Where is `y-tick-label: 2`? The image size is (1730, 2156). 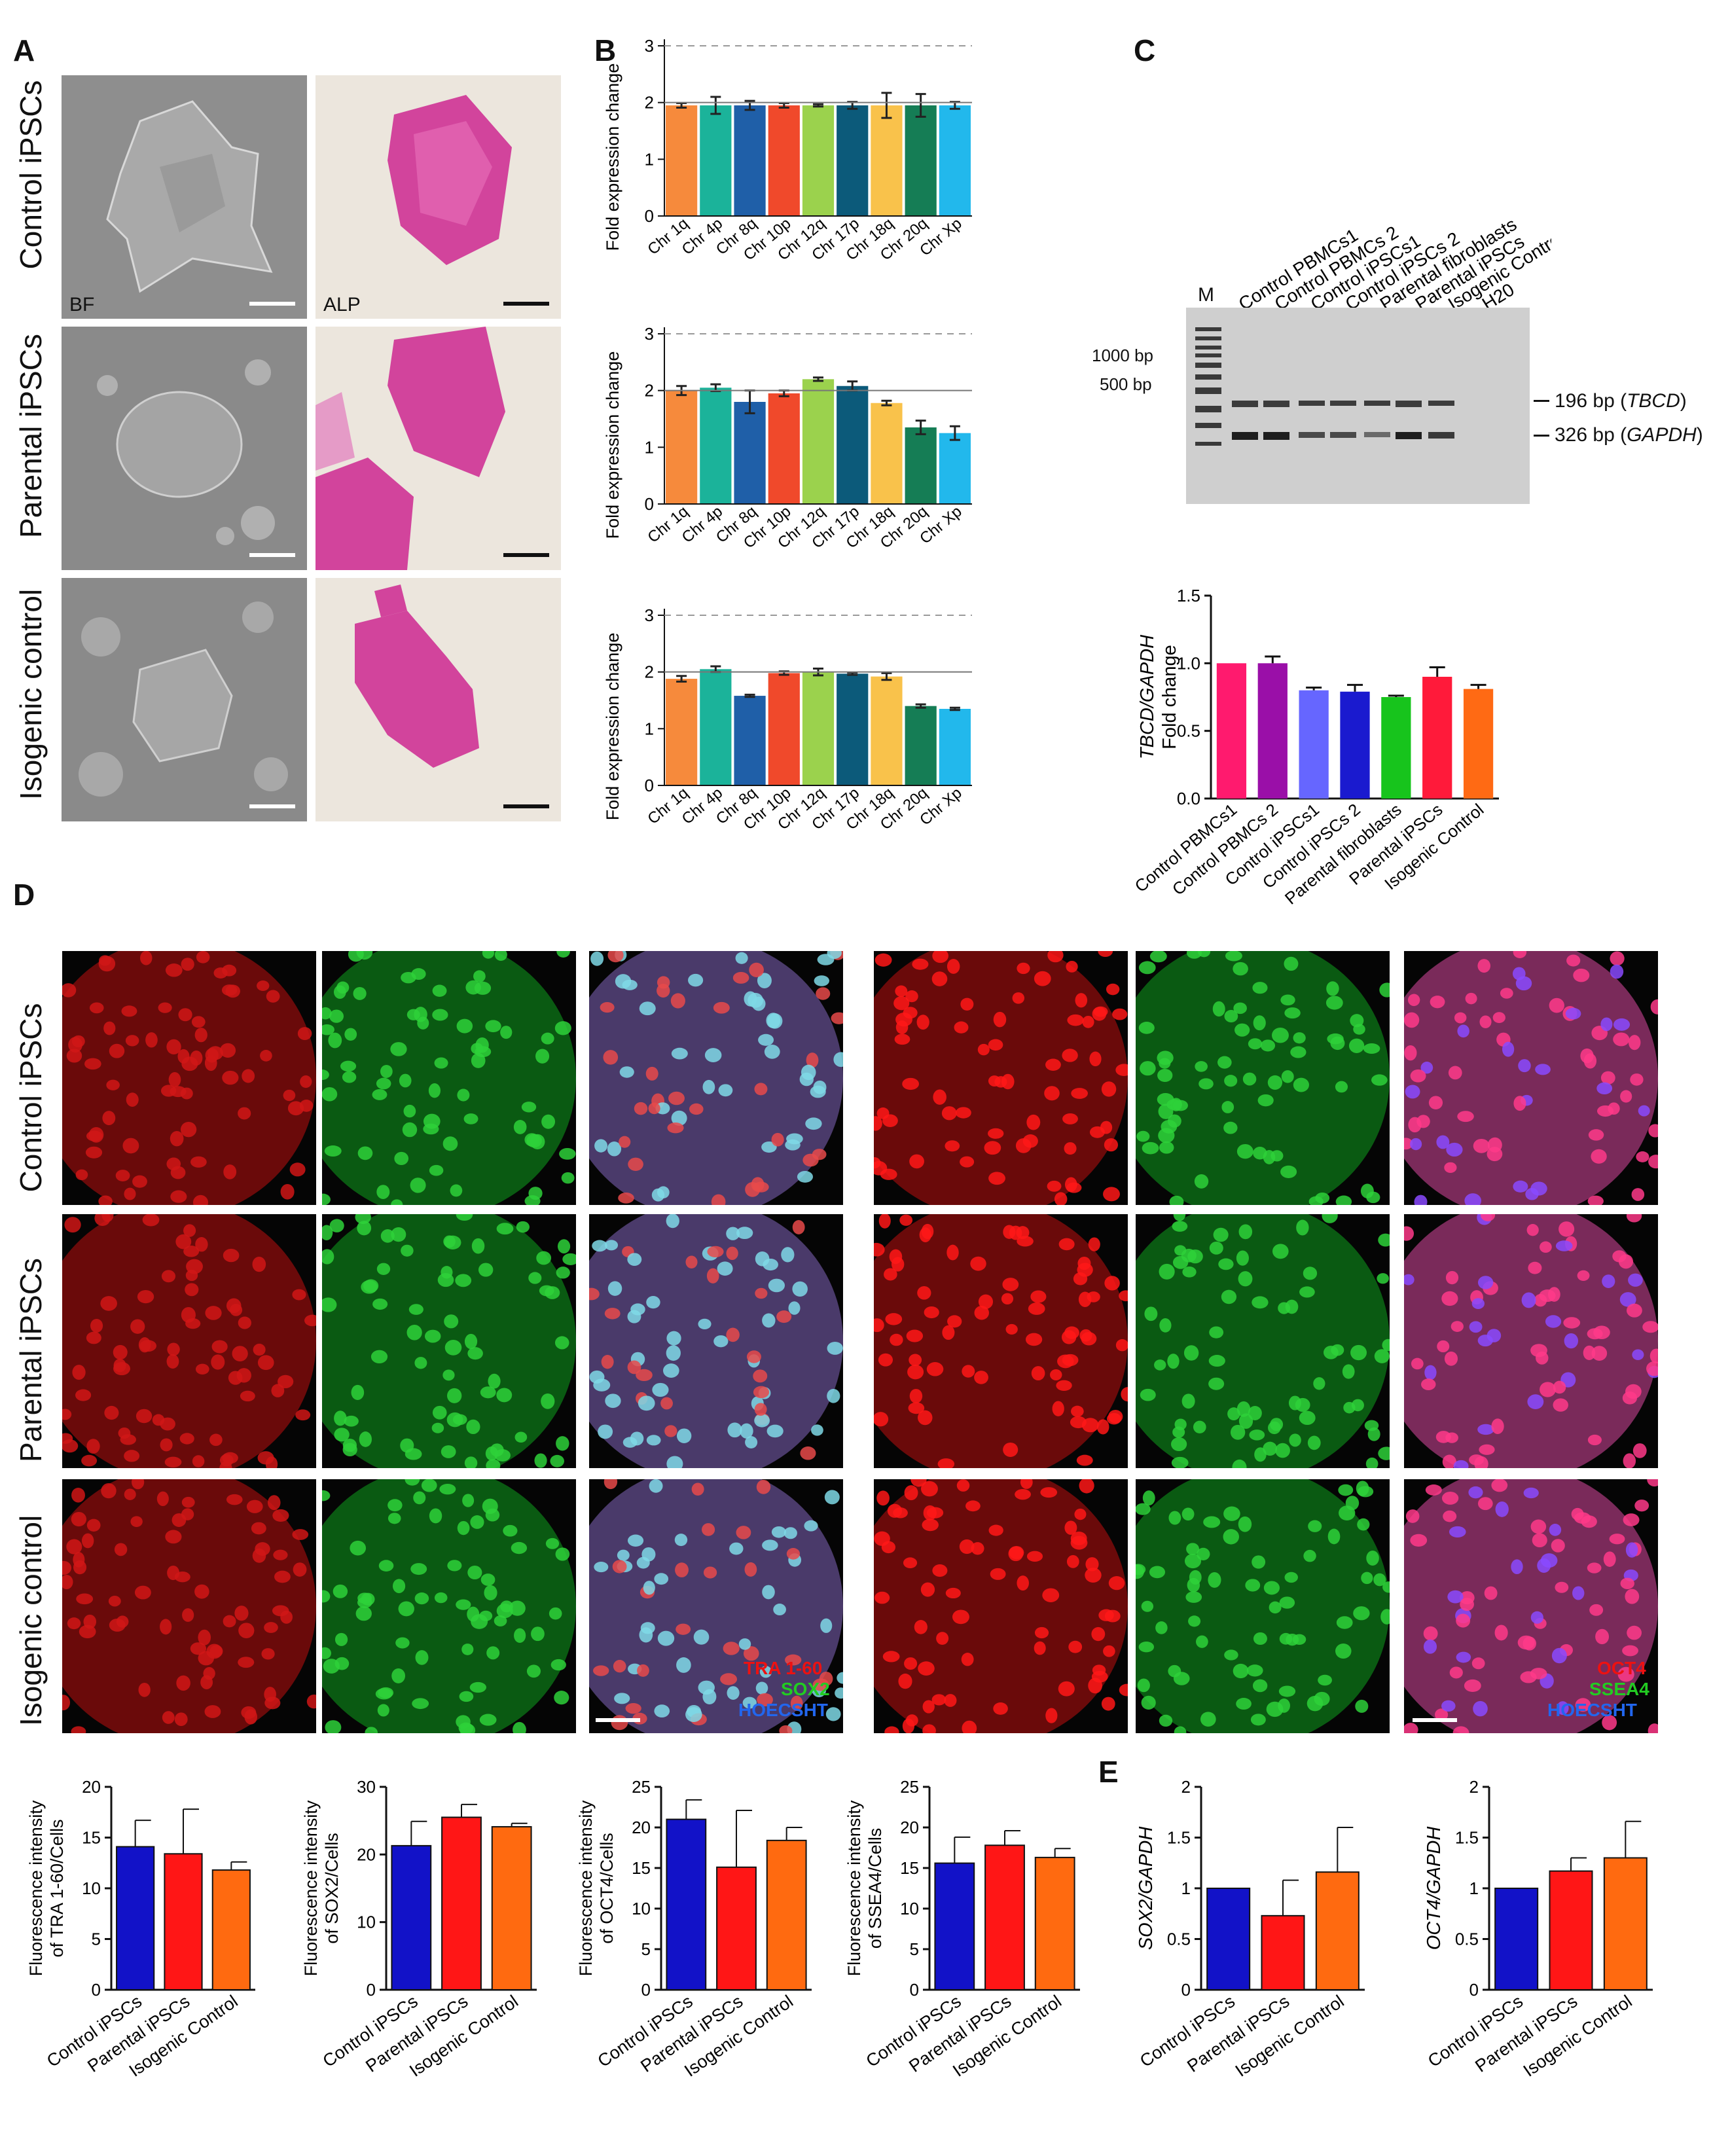
y-tick-label: 2 is located at coordinates (1186, 1787).